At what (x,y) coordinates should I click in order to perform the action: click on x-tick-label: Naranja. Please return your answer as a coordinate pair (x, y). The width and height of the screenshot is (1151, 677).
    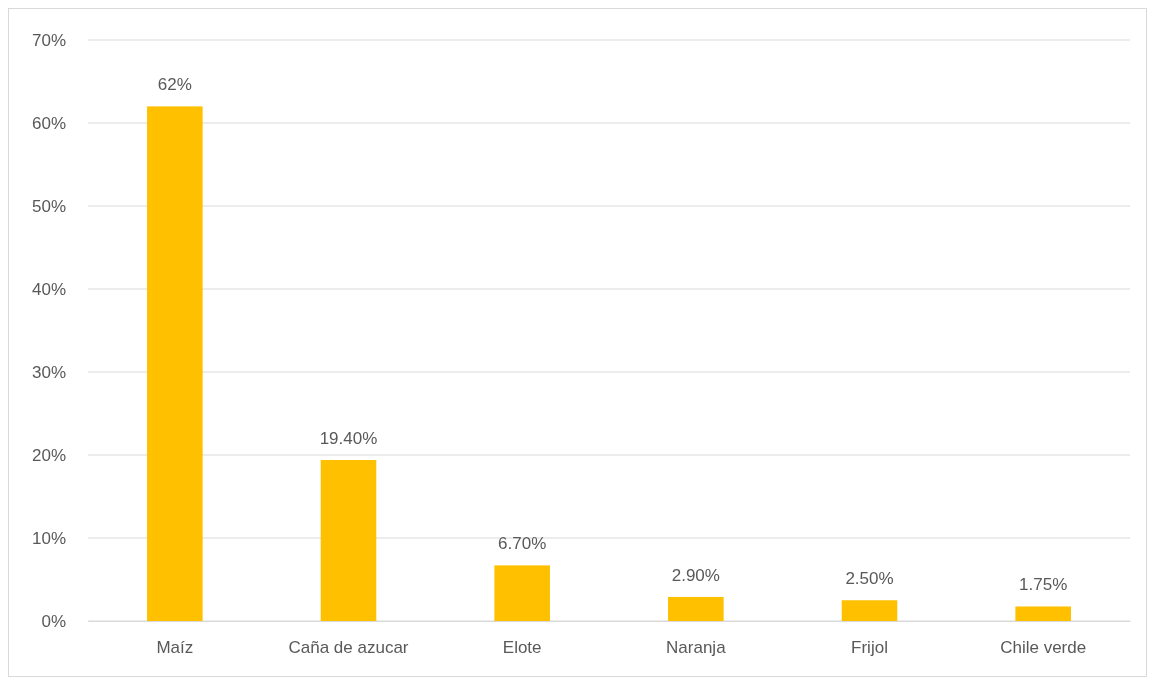
    Looking at the image, I should click on (696, 648).